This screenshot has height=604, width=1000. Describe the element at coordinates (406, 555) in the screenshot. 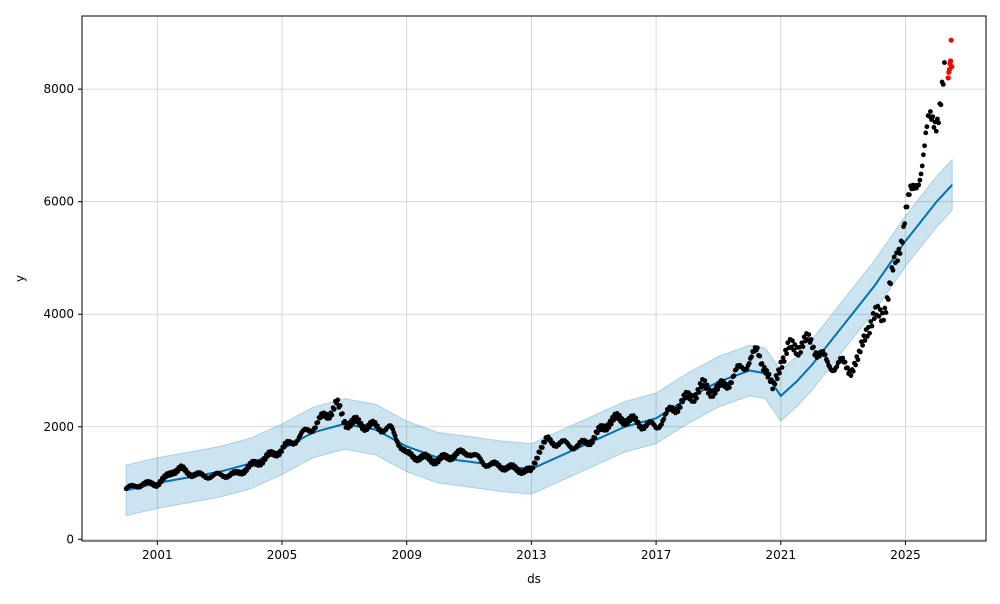

I see `x-tick-label: 2009` at that location.